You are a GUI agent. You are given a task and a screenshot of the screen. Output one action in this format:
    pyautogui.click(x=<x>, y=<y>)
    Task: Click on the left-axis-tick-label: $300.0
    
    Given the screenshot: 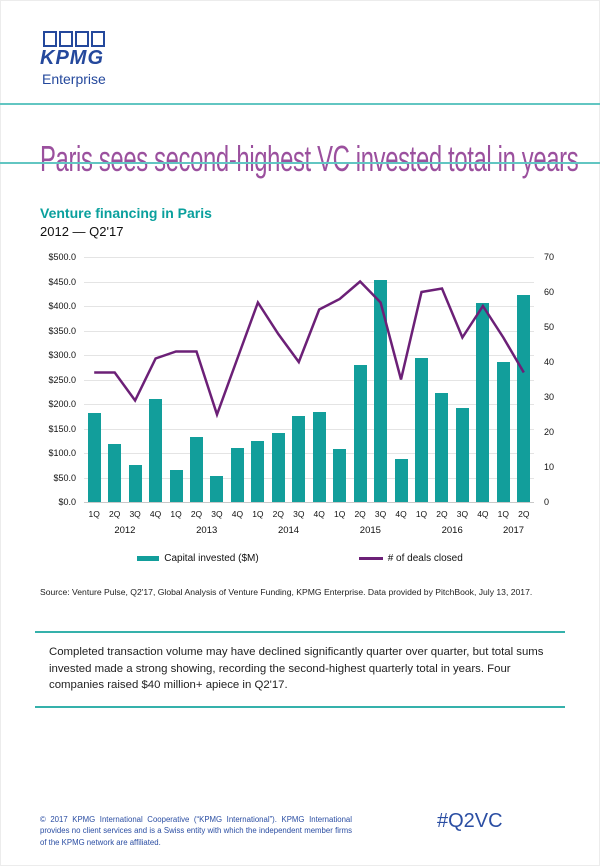 What is the action you would take?
    pyautogui.click(x=62, y=355)
    